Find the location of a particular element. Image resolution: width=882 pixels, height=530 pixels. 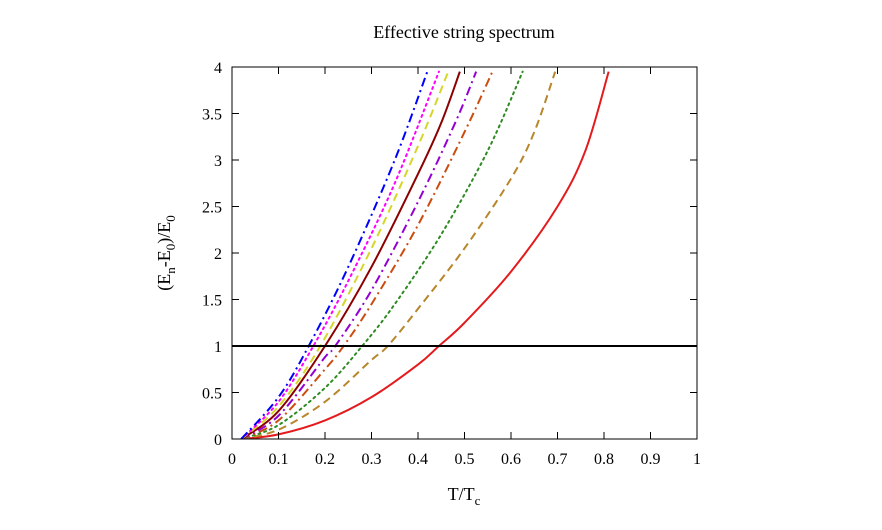

y-axis-title-p1: (E is located at coordinates (164, 282).